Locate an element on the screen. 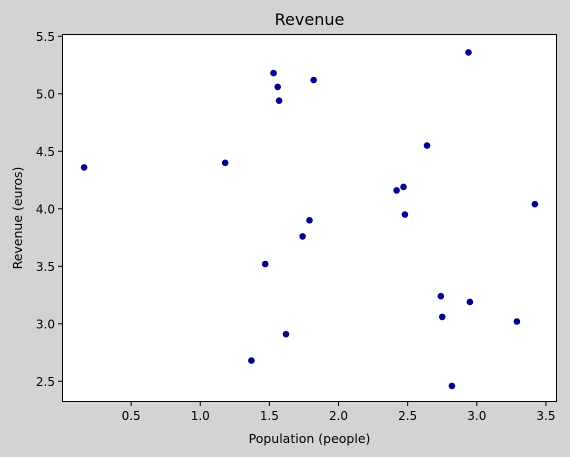  y-tick-label: 5.5 is located at coordinates (45, 37).